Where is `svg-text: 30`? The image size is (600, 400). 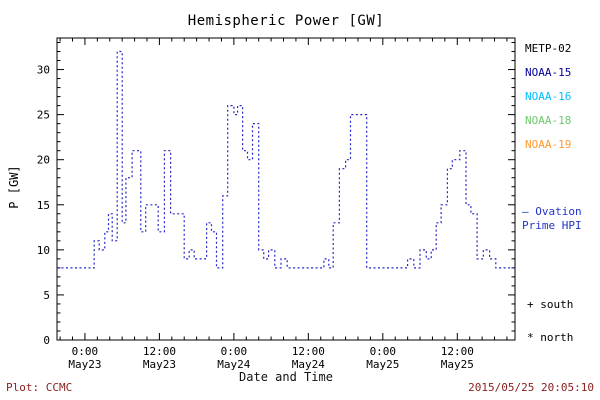
svg-text: 30 is located at coordinates (43, 70).